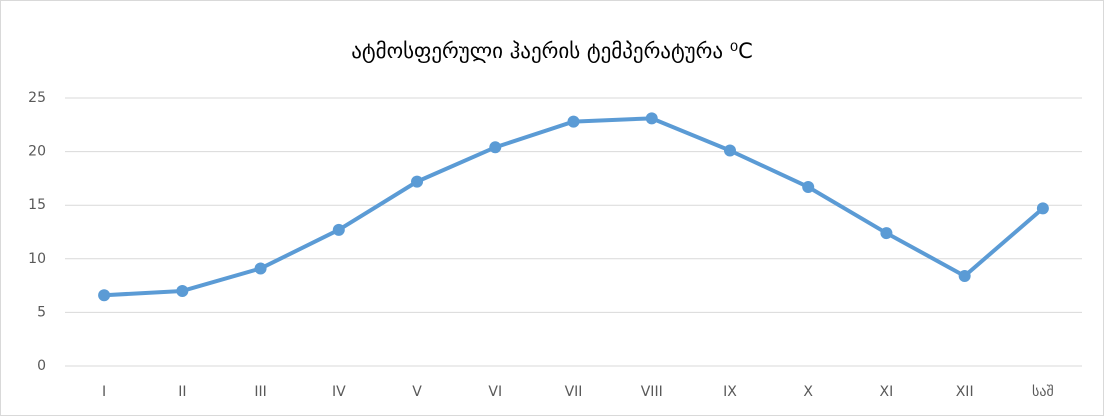 The image size is (1105, 417). Describe the element at coordinates (37, 98) in the screenshot. I see `y-tick-label: 25` at that location.